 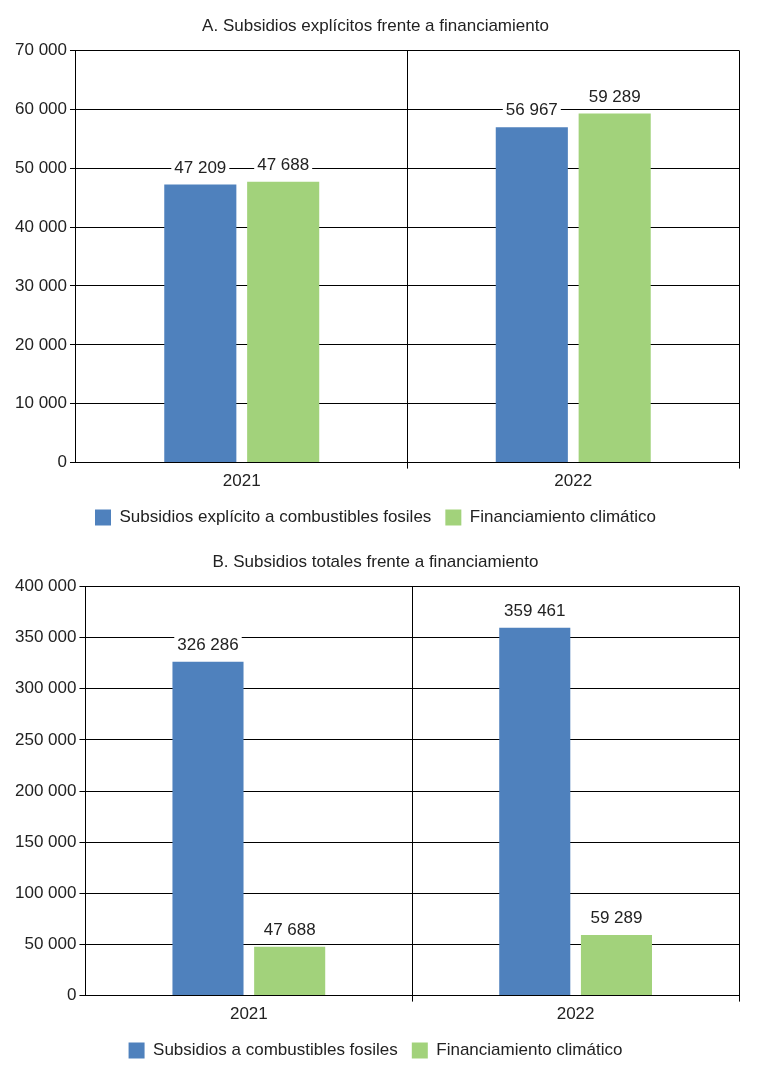 What do you see at coordinates (46, 688) in the screenshot?
I see `y-tick-label: 300 000` at bounding box center [46, 688].